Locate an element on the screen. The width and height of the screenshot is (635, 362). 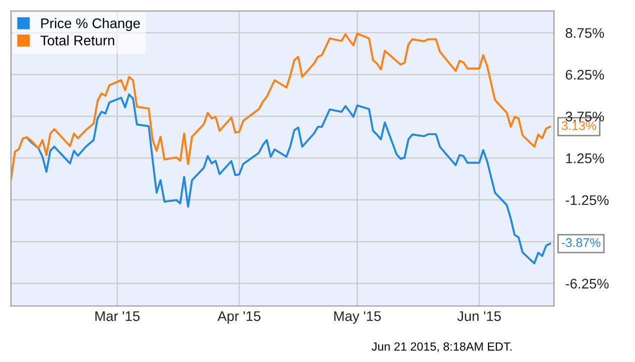
y-tick-label: 1.25% is located at coordinates (585, 158).